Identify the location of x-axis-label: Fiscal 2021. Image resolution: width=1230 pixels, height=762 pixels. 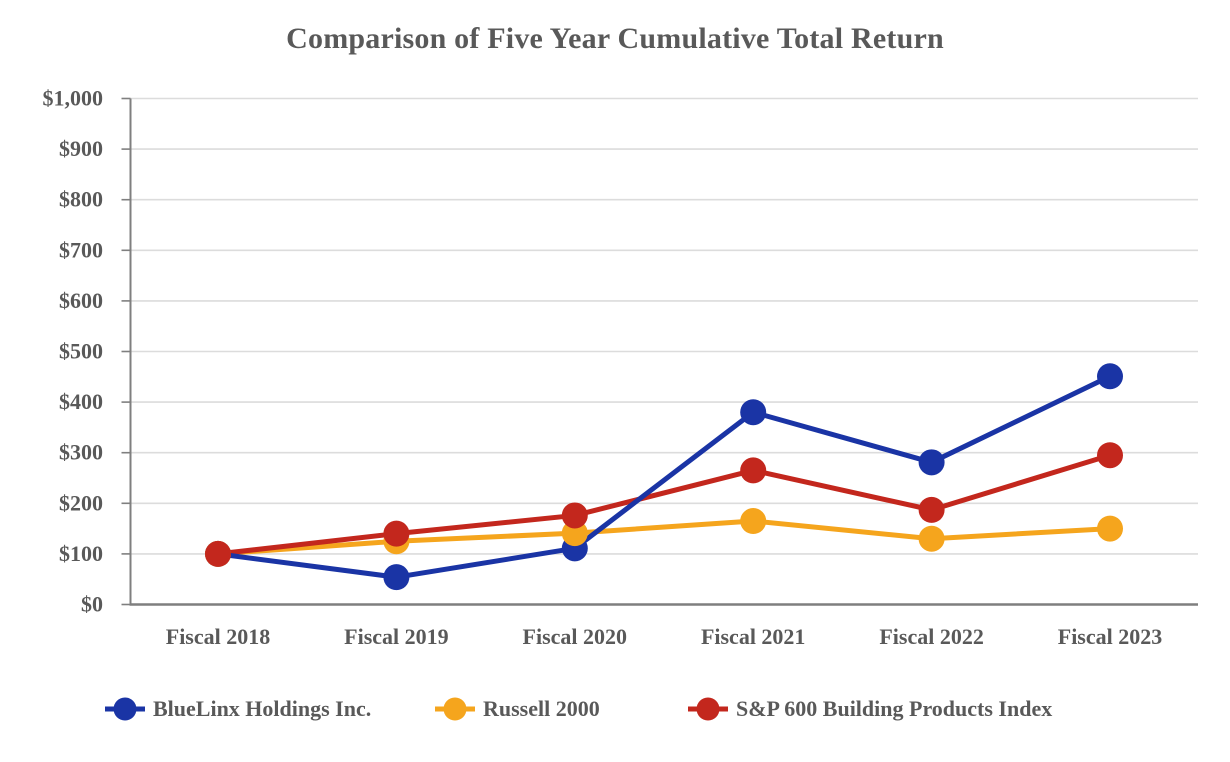
(753, 636).